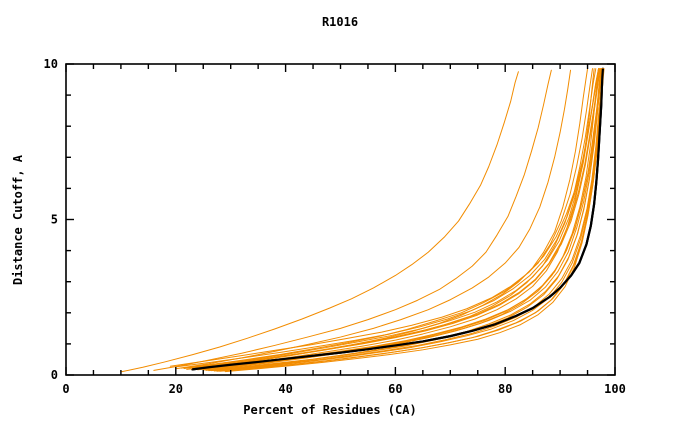 The width and height of the screenshot is (680, 440). What do you see at coordinates (54, 220) in the screenshot?
I see `y-tick-label-5: 5` at bounding box center [54, 220].